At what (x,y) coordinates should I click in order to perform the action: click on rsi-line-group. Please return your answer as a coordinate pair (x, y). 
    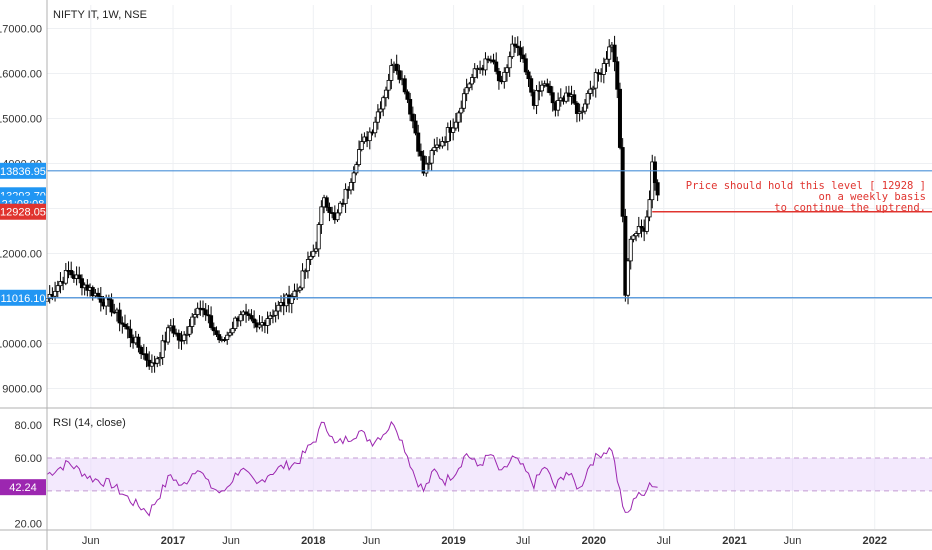
    Looking at the image, I should click on (352, 468).